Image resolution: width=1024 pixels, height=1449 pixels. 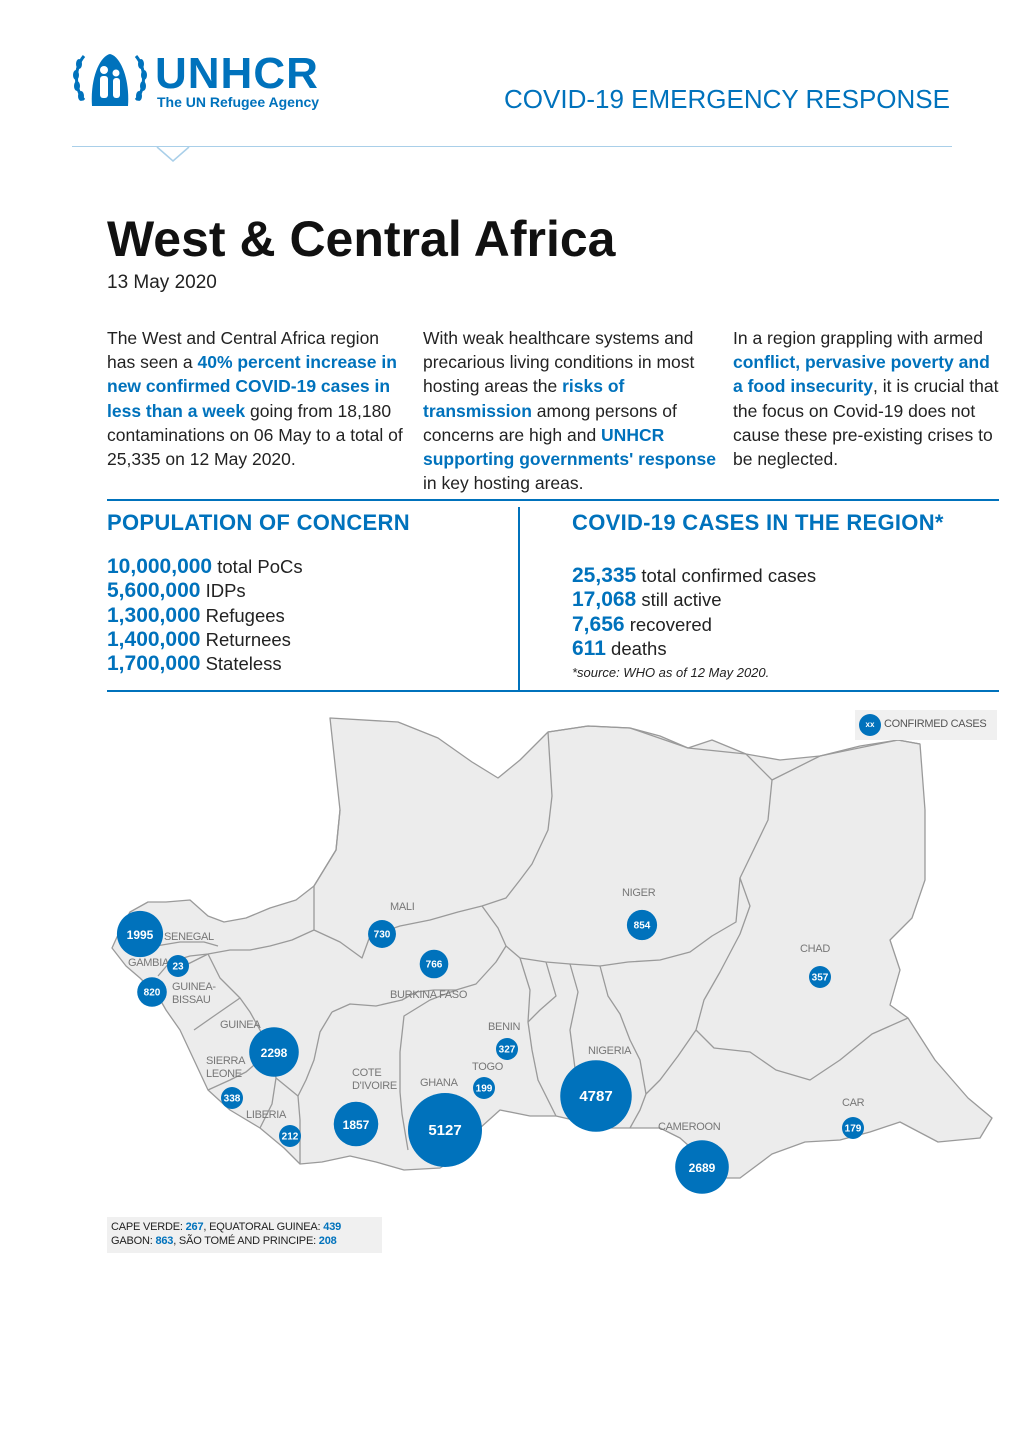 I want to click on case-bubble-liberia: 212, so click(x=290, y=1136).